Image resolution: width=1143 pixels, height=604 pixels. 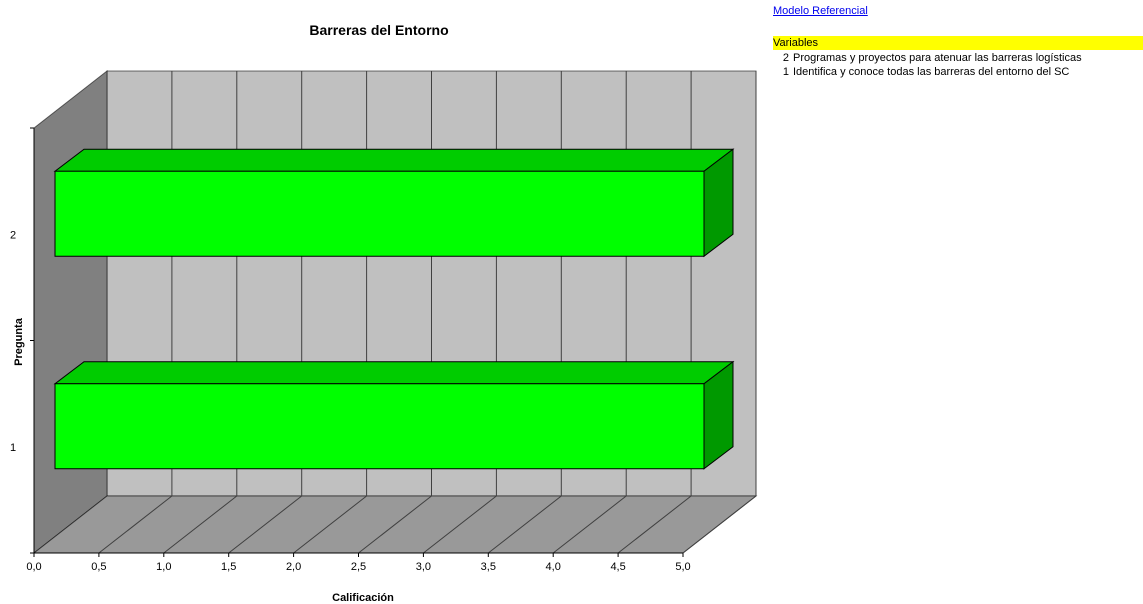 What do you see at coordinates (785, 58) in the screenshot?
I see `variable-number: 2` at bounding box center [785, 58].